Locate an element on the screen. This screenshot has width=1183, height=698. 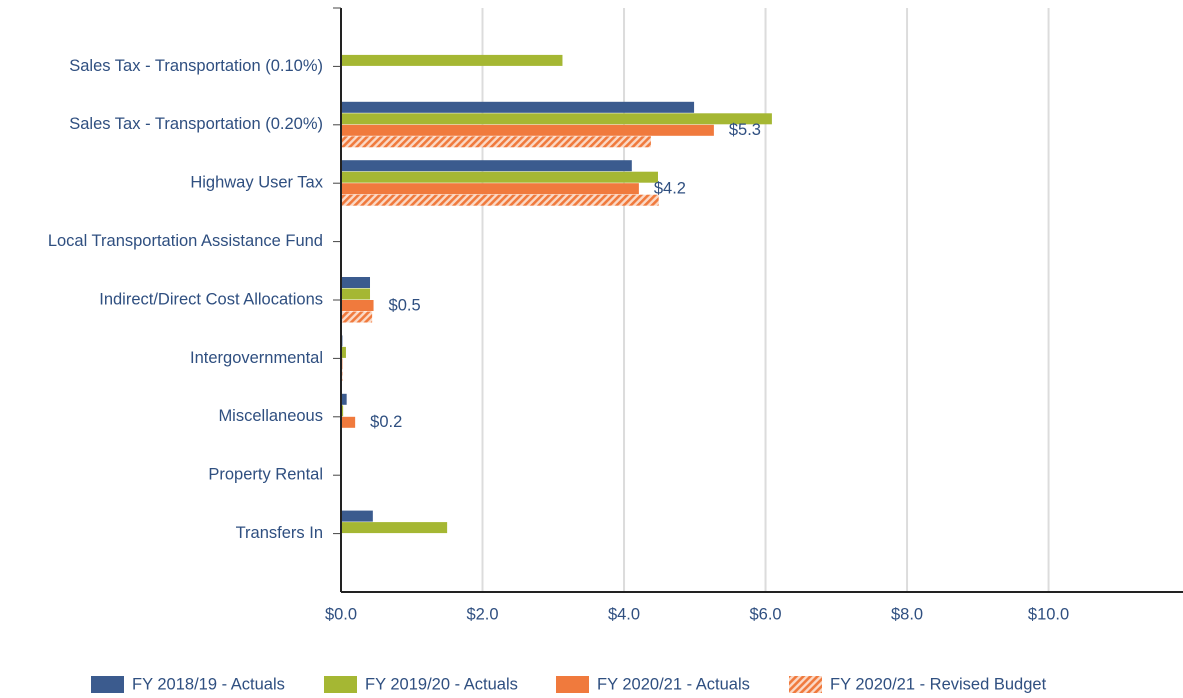
data-label: $5.3 is located at coordinates (745, 130).